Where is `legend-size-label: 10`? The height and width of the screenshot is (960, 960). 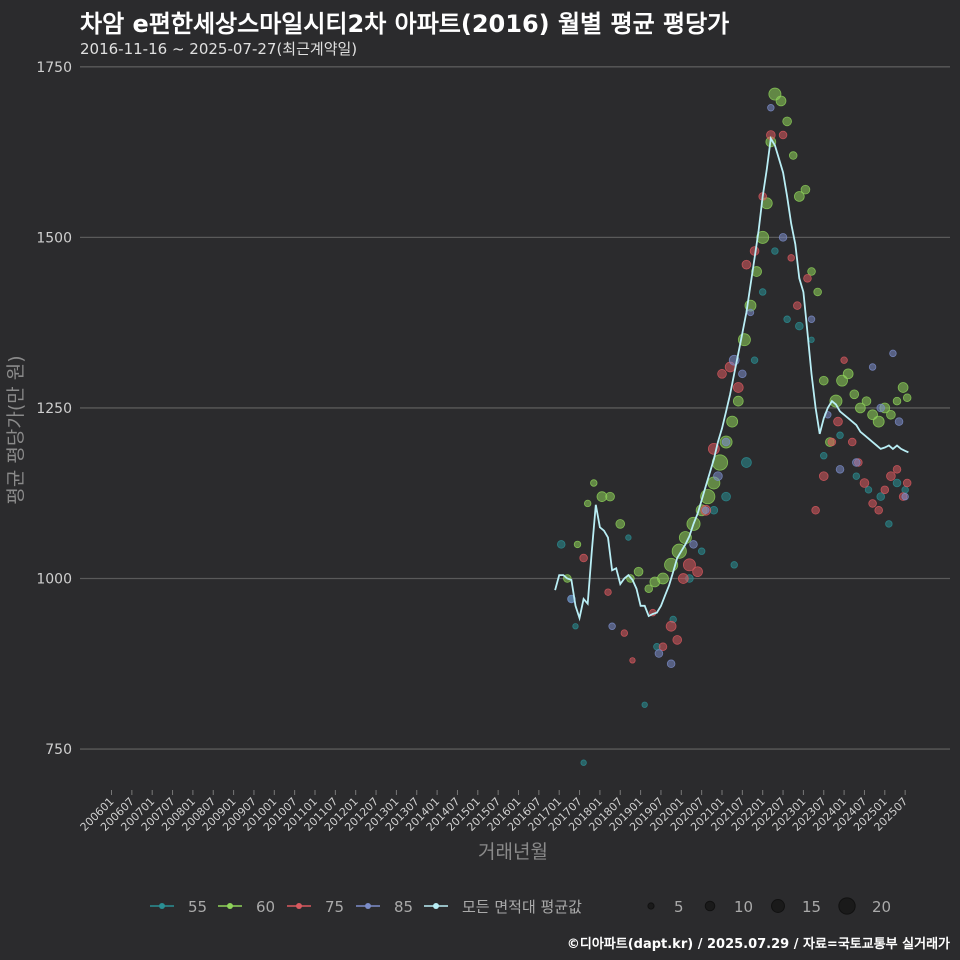
legend-size-label: 10 is located at coordinates (743, 907).